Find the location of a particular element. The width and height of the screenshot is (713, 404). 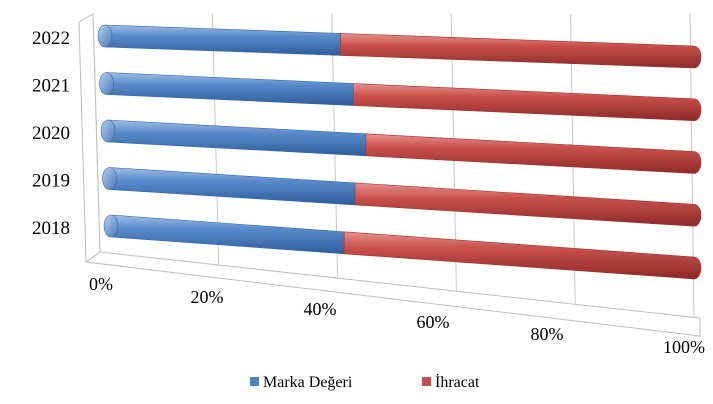

bar-segment-ihracat-2019 is located at coordinates (528, 204).